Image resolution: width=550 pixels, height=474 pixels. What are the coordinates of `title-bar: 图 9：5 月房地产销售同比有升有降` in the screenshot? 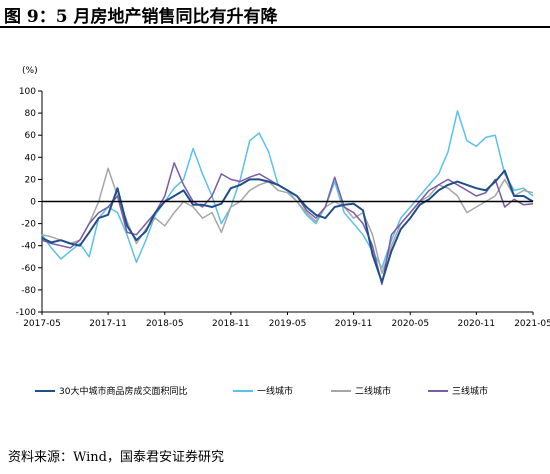 It's located at (275, 14).